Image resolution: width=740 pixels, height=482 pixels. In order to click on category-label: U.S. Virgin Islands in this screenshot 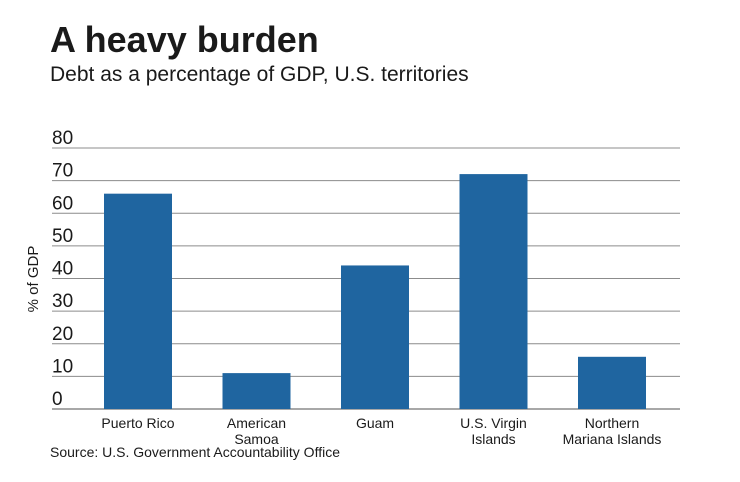, I will do `click(493, 431)`.